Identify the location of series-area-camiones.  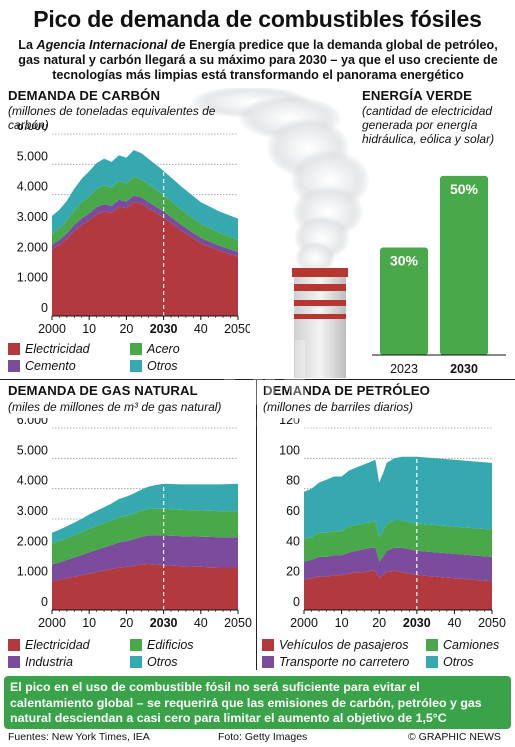
(398, 541).